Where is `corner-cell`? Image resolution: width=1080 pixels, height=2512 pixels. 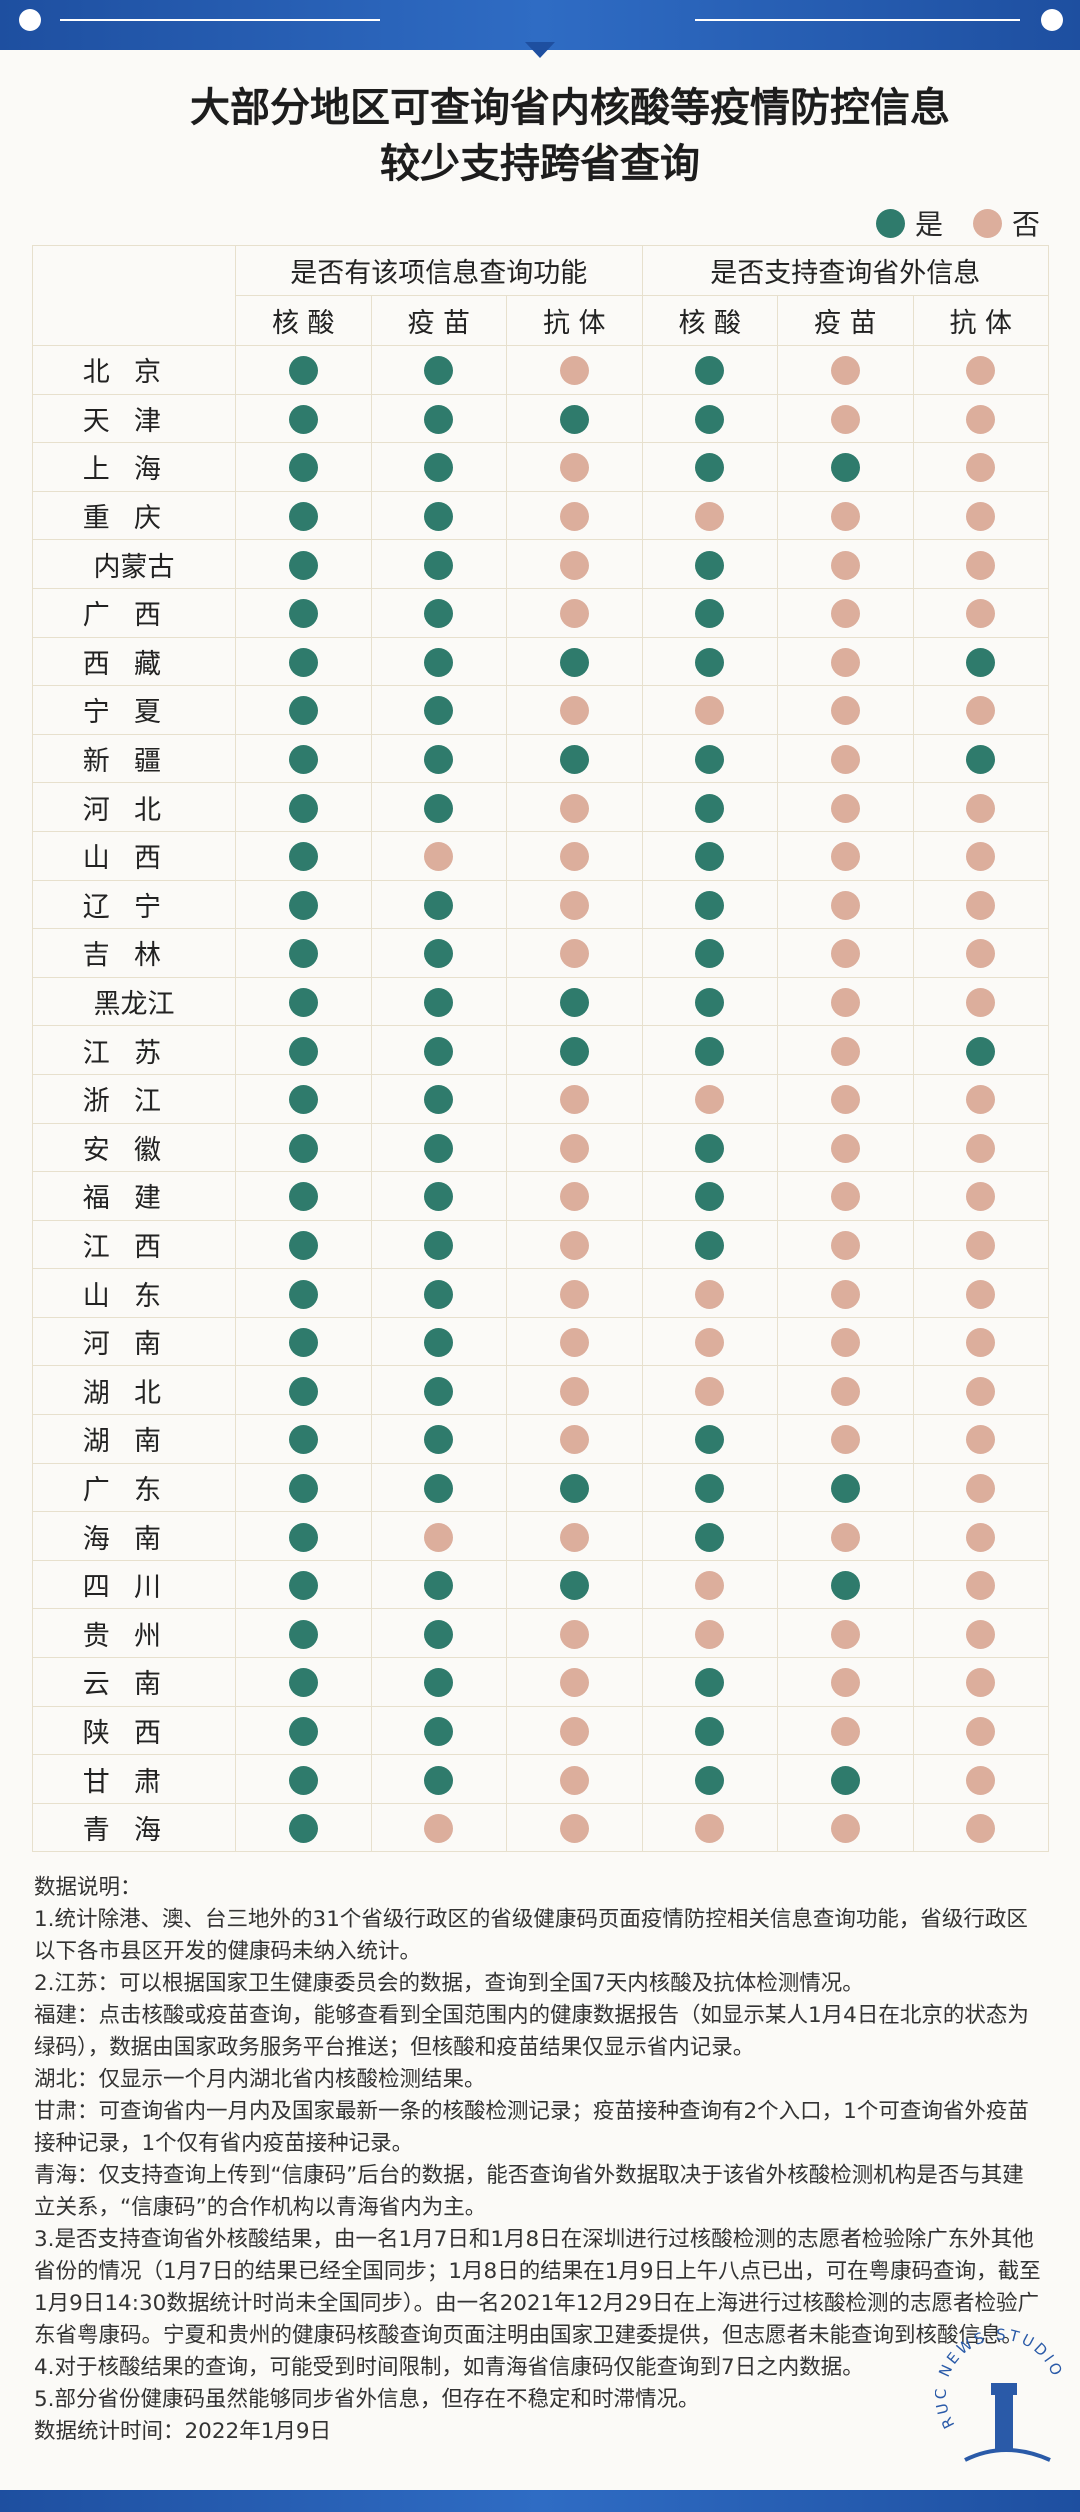
corner-cell is located at coordinates (134, 295).